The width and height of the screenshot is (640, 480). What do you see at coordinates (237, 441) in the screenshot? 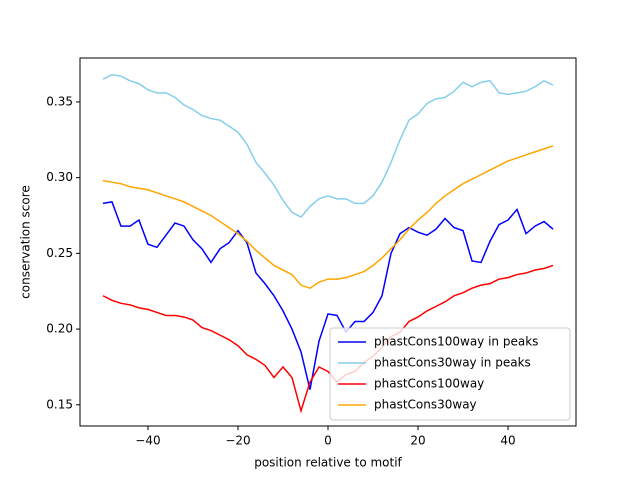
I see `x-tick-label: −20` at bounding box center [237, 441].